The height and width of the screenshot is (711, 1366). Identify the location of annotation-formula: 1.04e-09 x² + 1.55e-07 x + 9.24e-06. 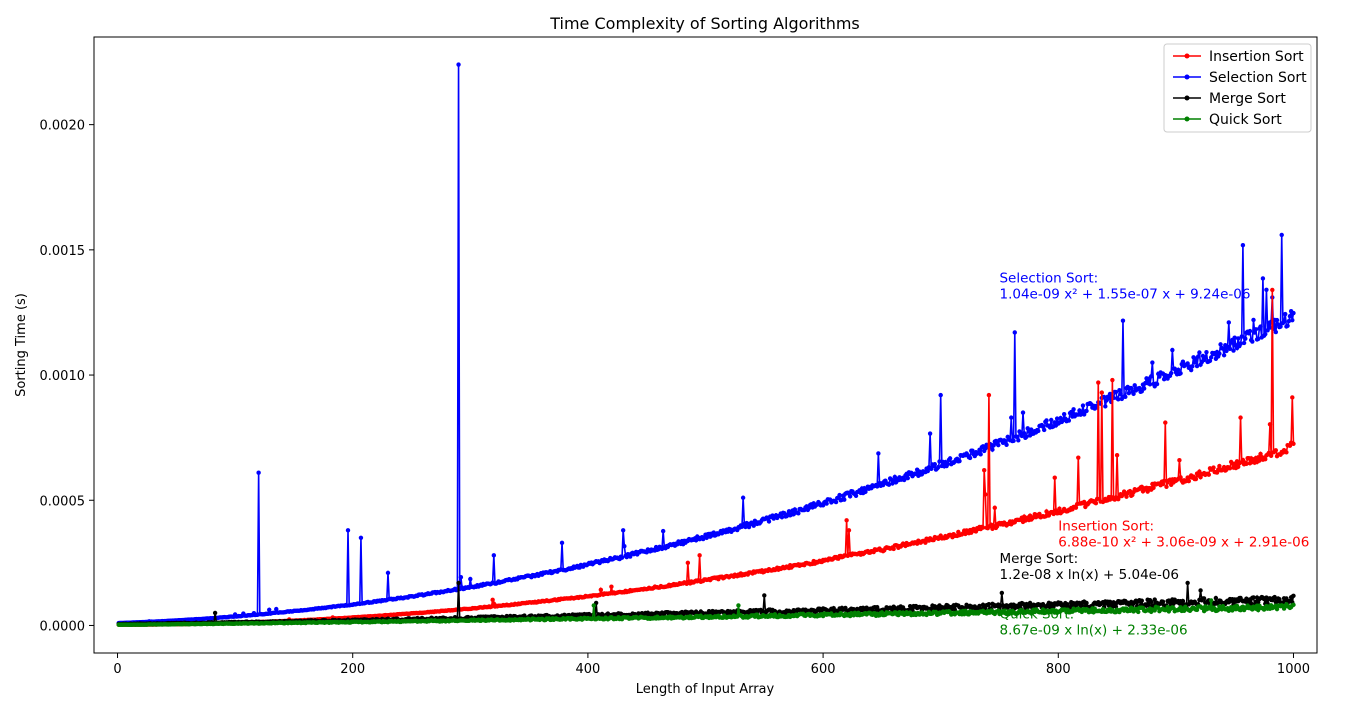
(1124, 294).